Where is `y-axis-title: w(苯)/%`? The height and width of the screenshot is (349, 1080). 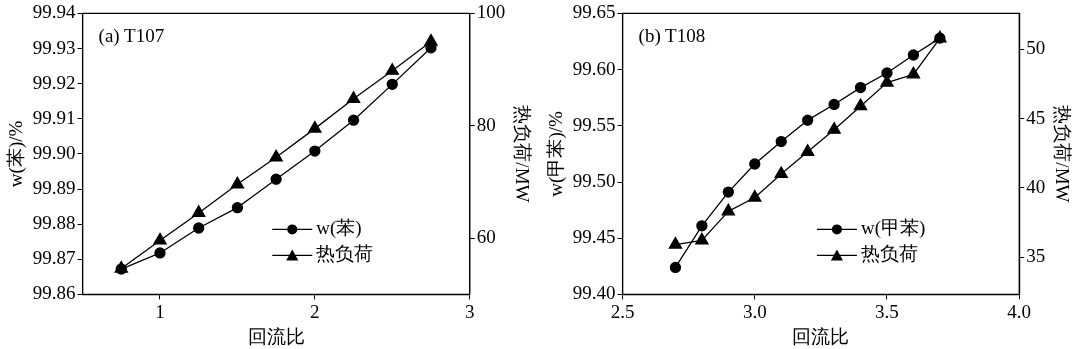
y-axis-title: w(苯)/% is located at coordinates (16, 154).